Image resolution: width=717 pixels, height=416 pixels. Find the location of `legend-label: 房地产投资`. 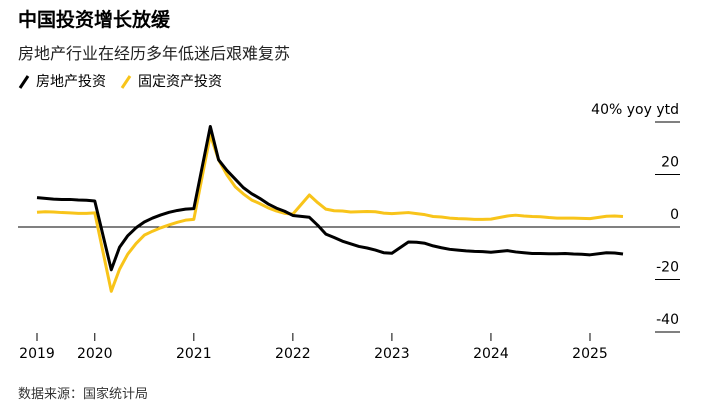

legend-label: 房地产投资 is located at coordinates (71, 82).